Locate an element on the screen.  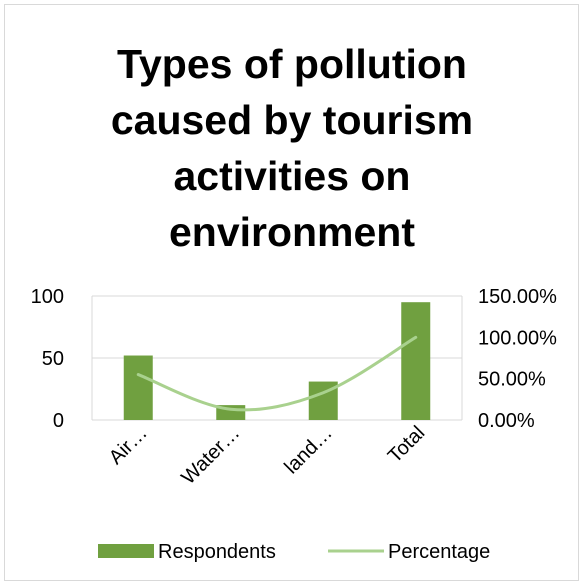
legend-label-percentage: Percentage is located at coordinates (439, 552).